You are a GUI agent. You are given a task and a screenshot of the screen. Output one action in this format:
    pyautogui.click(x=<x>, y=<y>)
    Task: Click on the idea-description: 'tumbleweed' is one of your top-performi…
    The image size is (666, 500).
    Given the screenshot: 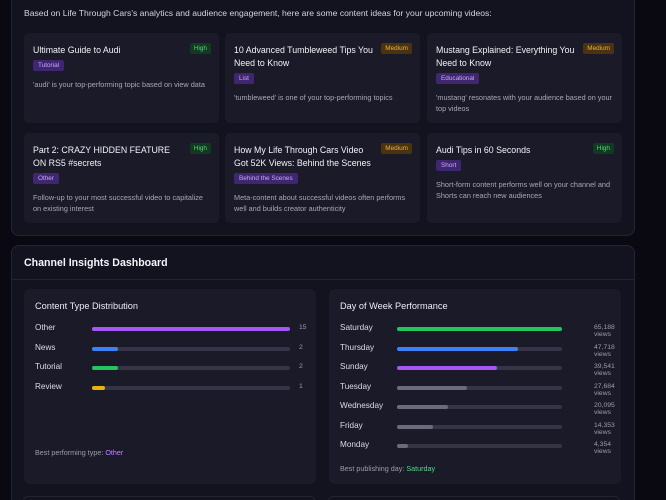 What is the action you would take?
    pyautogui.click(x=313, y=97)
    